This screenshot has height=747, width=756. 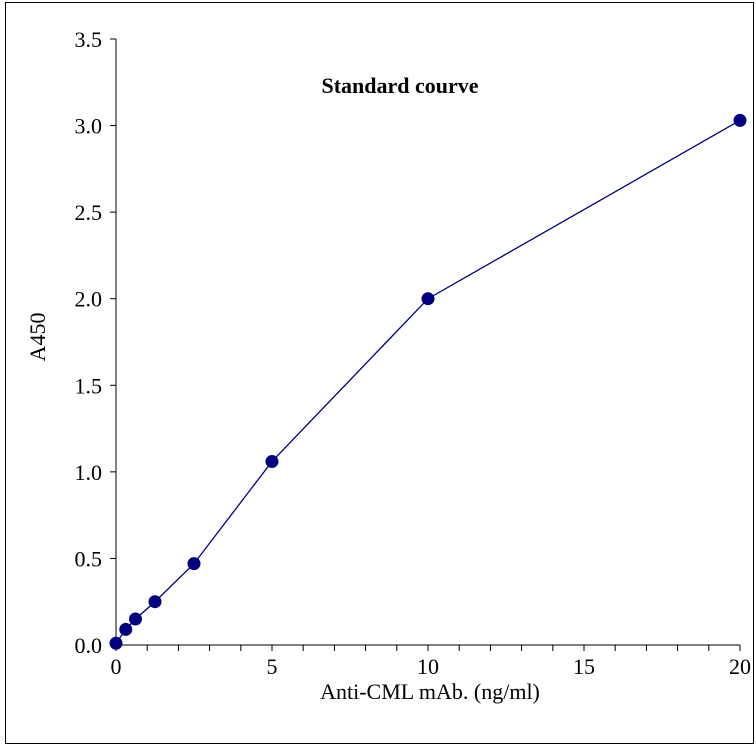 What do you see at coordinates (89, 299) in the screenshot?
I see `y-tick-label: 2.0` at bounding box center [89, 299].